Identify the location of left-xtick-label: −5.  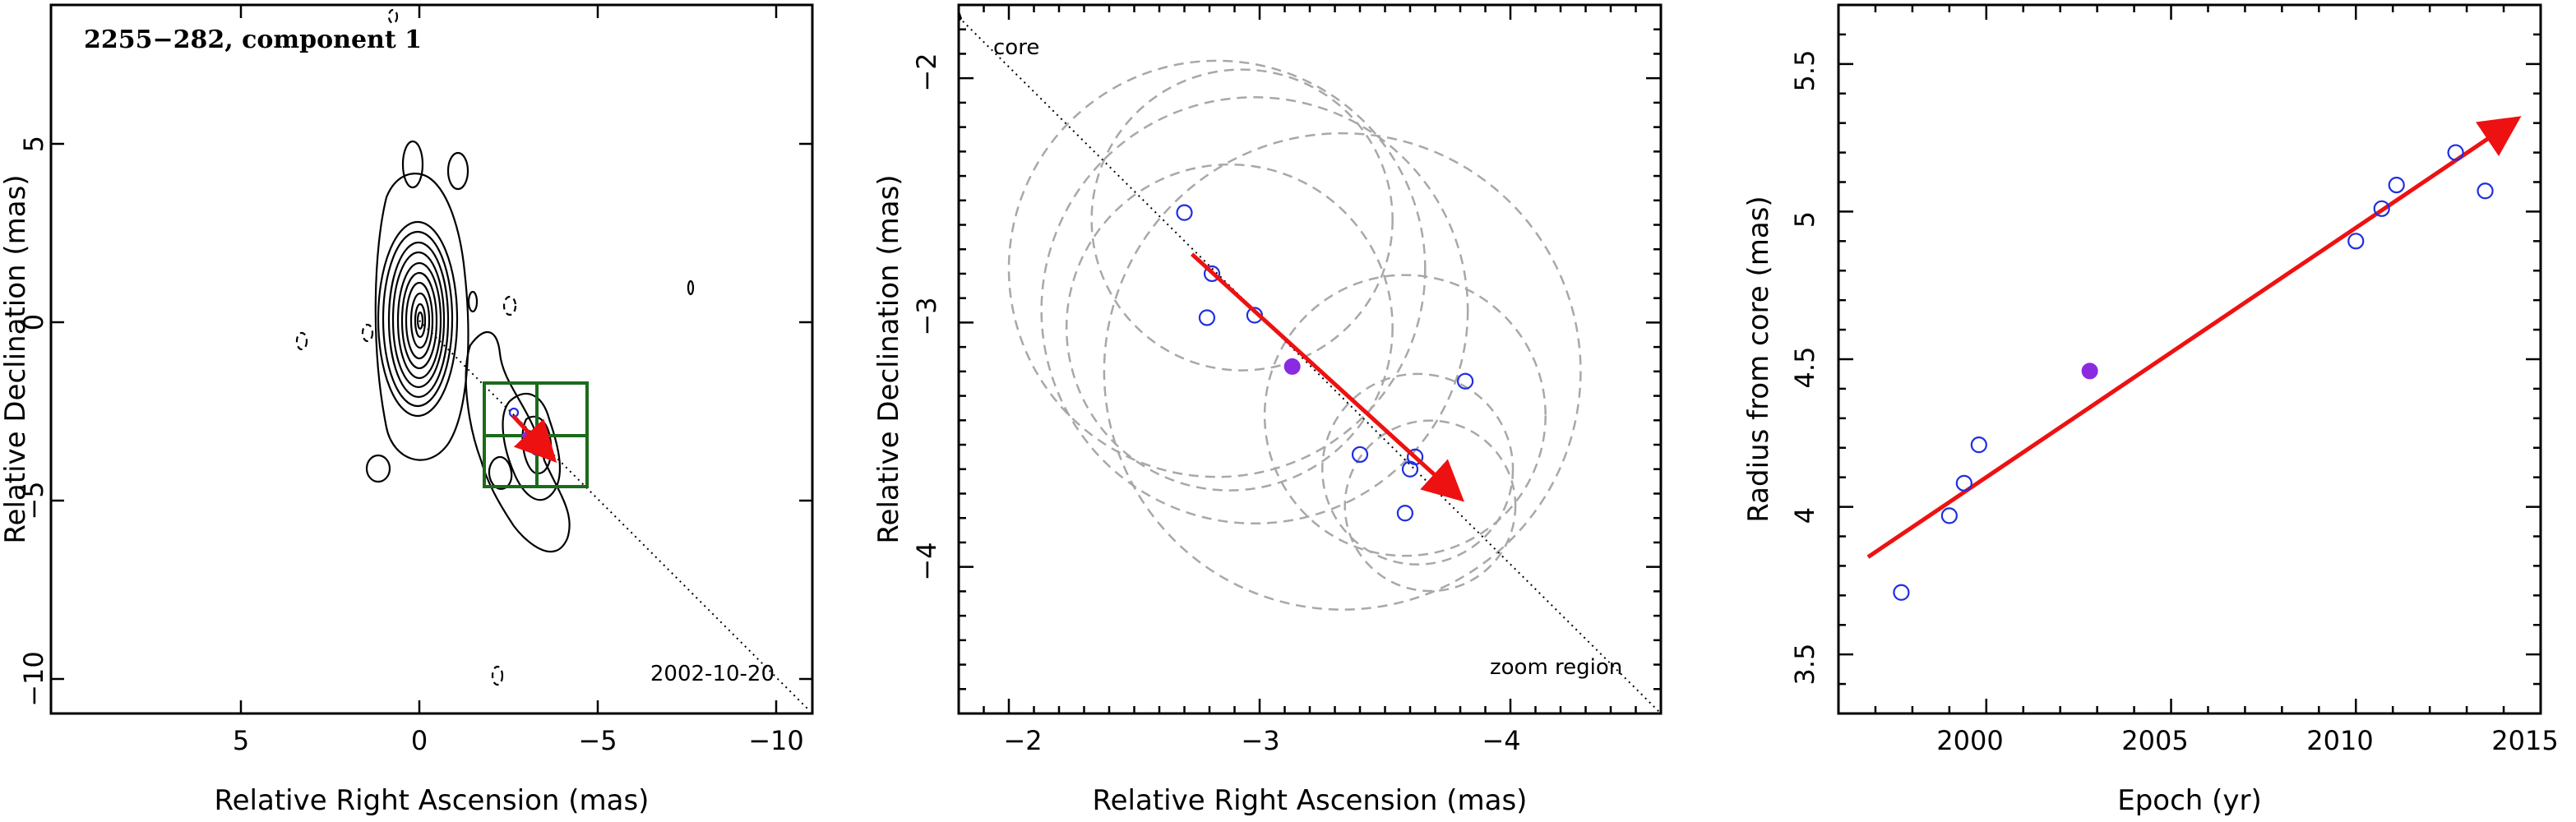
(597, 740).